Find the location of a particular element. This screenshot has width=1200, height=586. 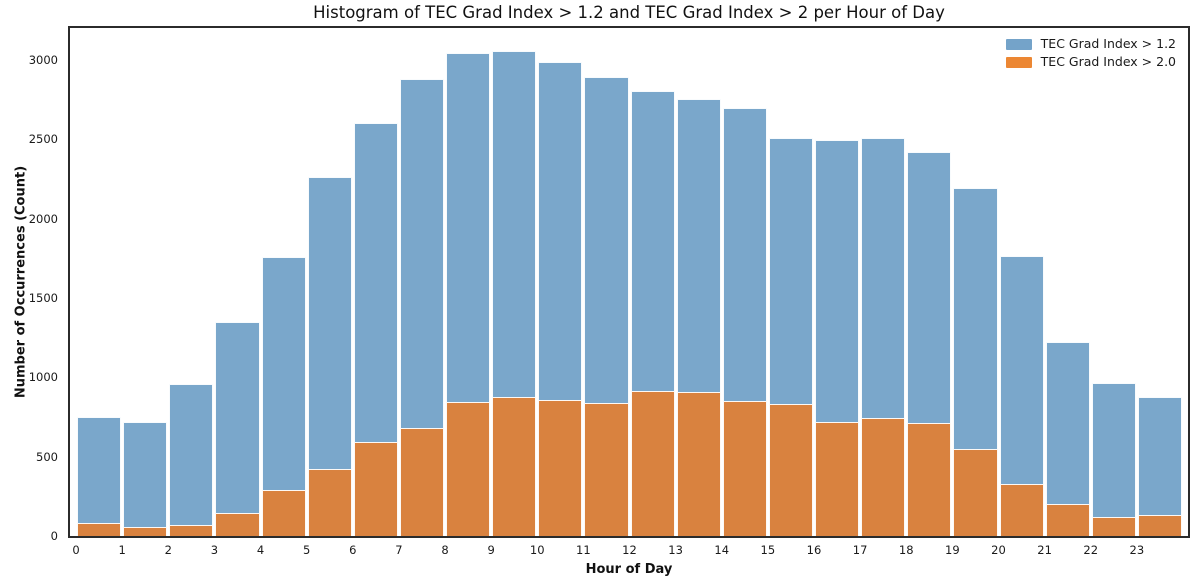

x-tick-label-20: 20 is located at coordinates (998, 550).